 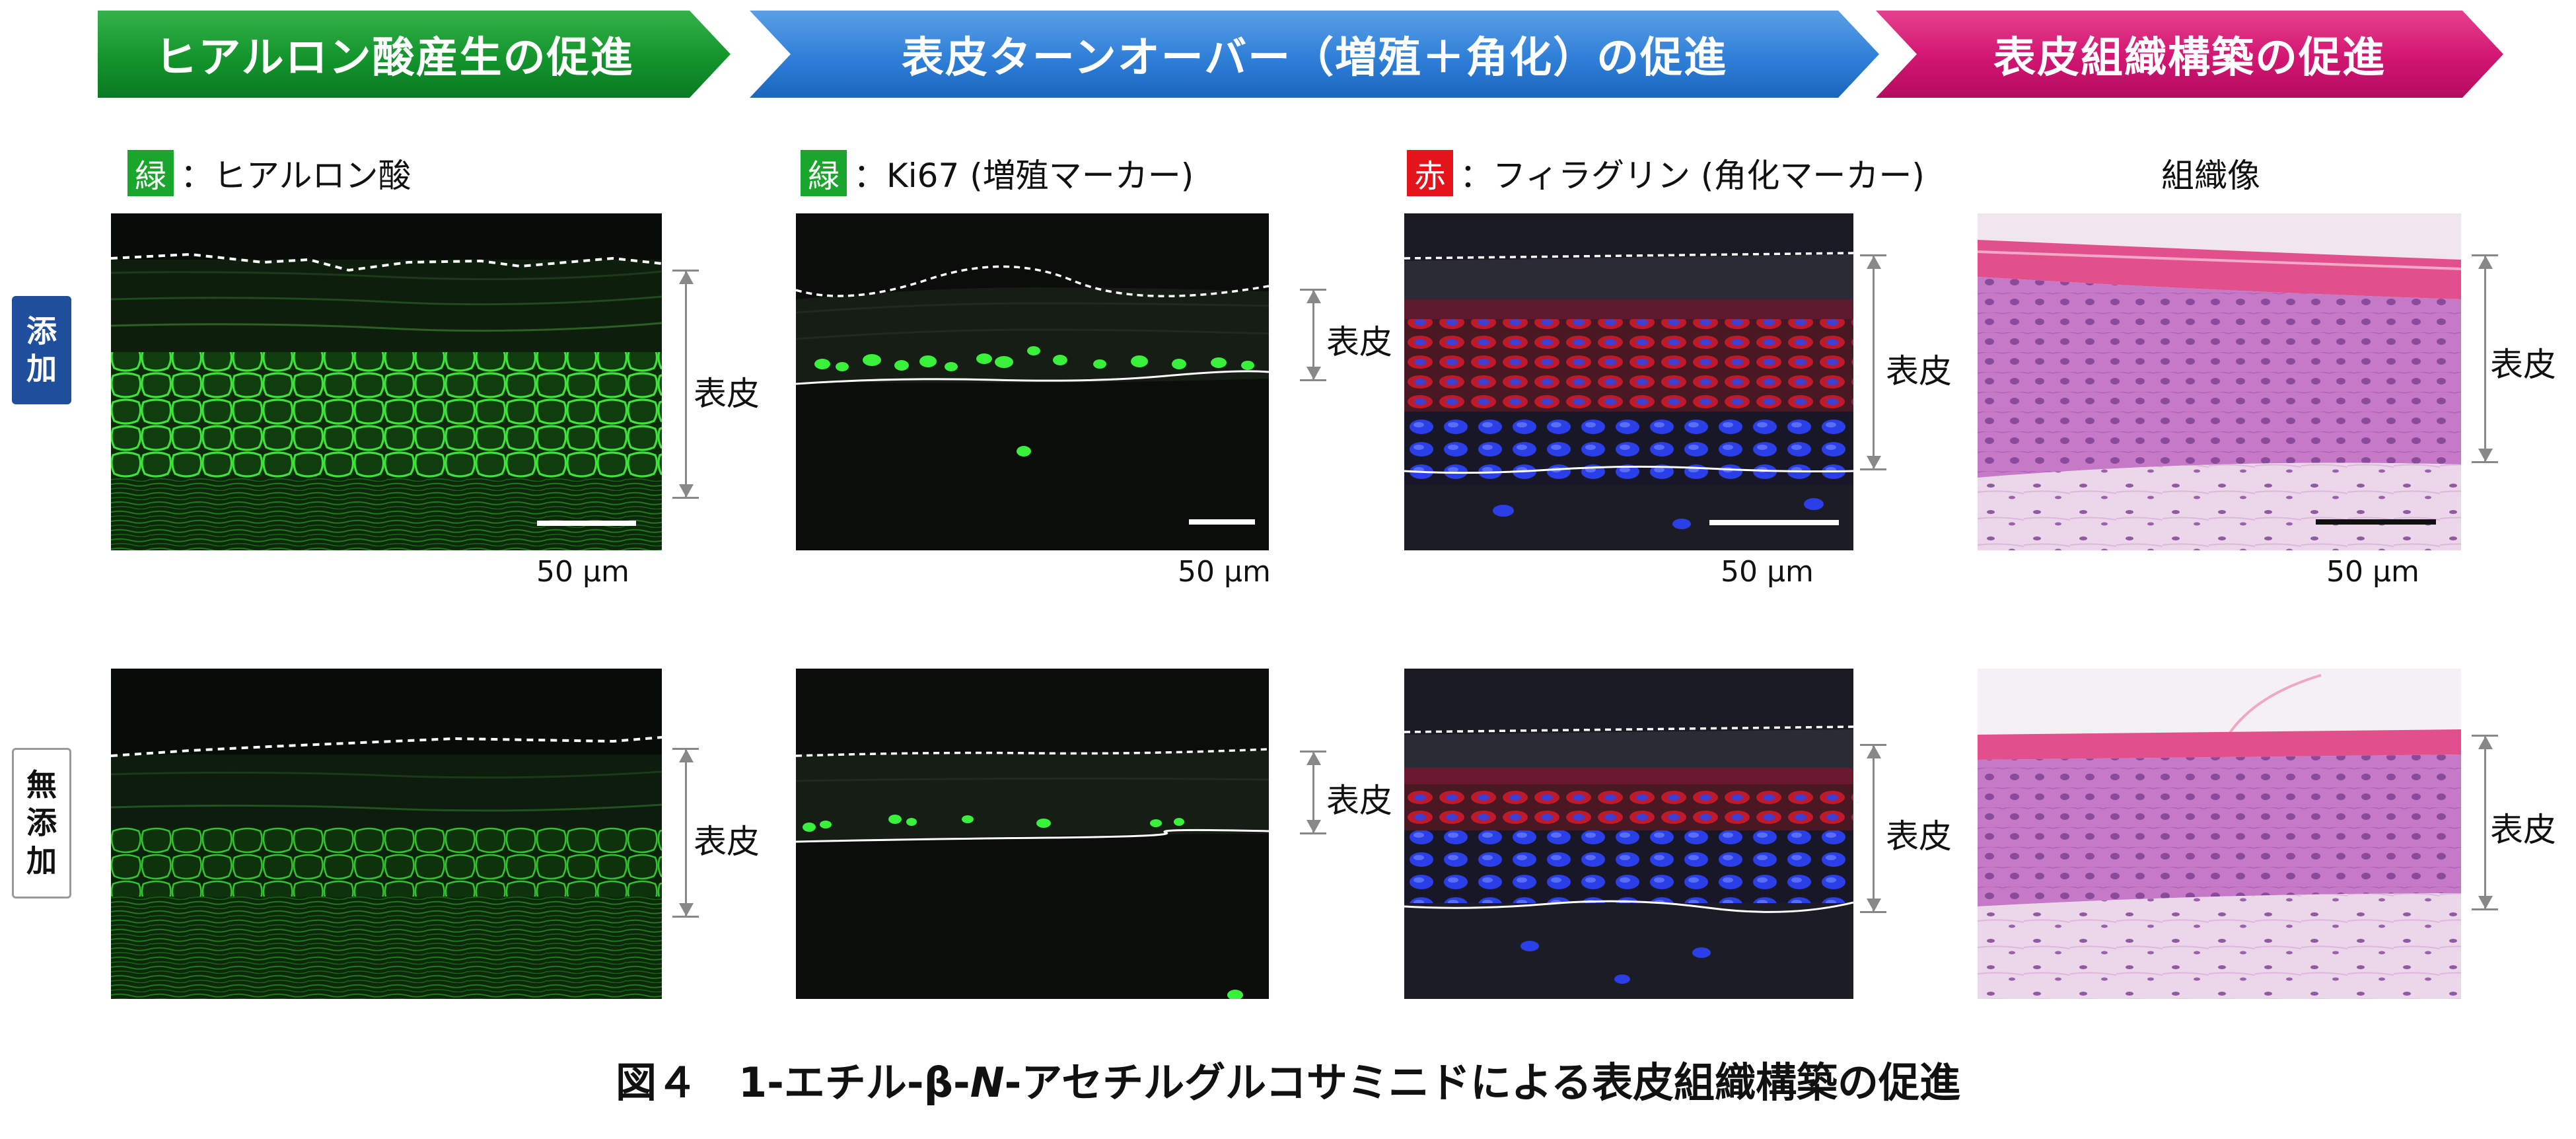 What do you see at coordinates (1628, 834) in the screenshot?
I see `micrograph-filaggrin-not-added` at bounding box center [1628, 834].